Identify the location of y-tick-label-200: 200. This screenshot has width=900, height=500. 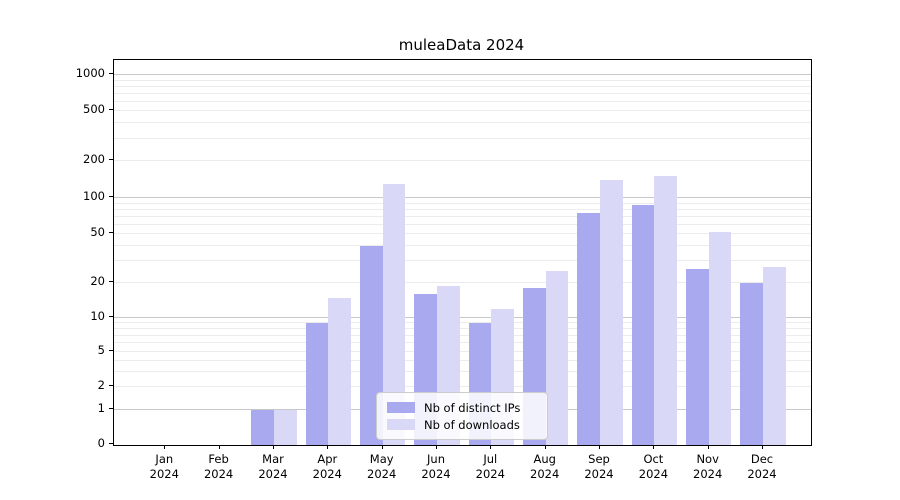
(94, 159).